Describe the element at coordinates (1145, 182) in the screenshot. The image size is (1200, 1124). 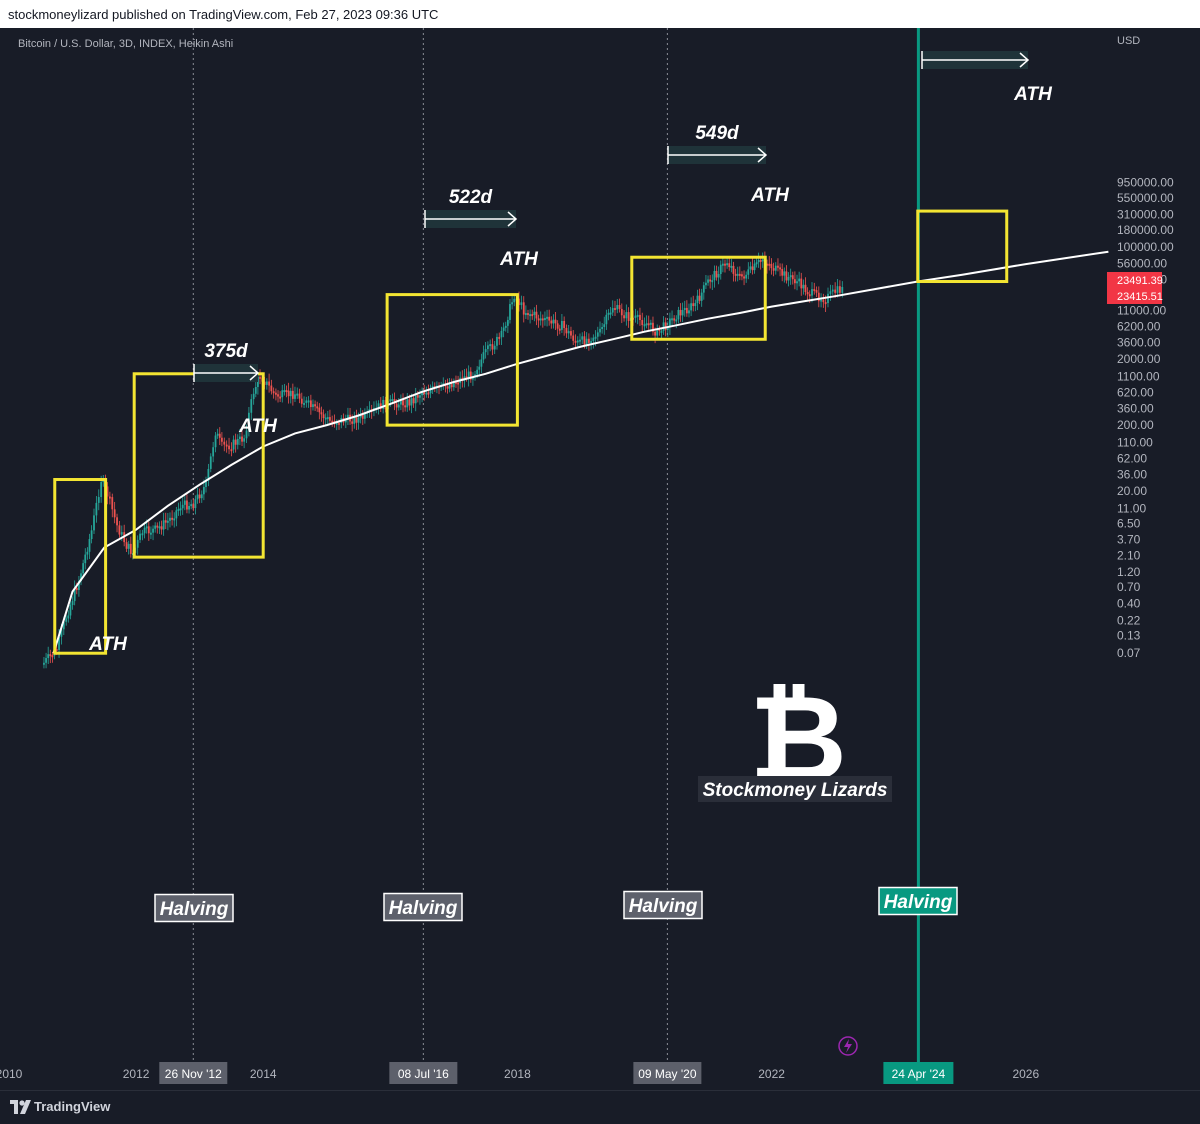
I see `y-tick-label: 950000.00` at that location.